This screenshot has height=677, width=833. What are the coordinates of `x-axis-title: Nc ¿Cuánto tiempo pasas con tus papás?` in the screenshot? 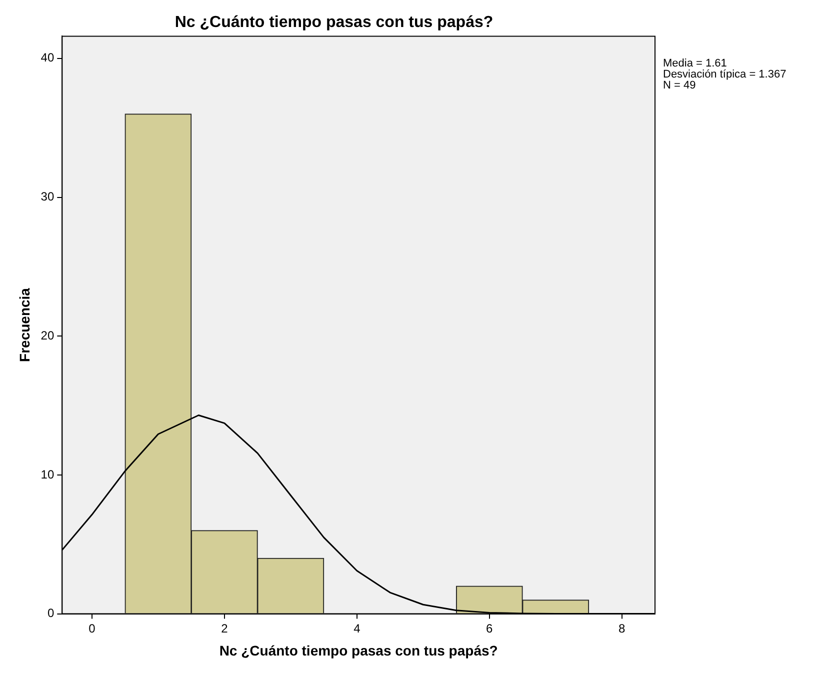 It's located at (358, 650).